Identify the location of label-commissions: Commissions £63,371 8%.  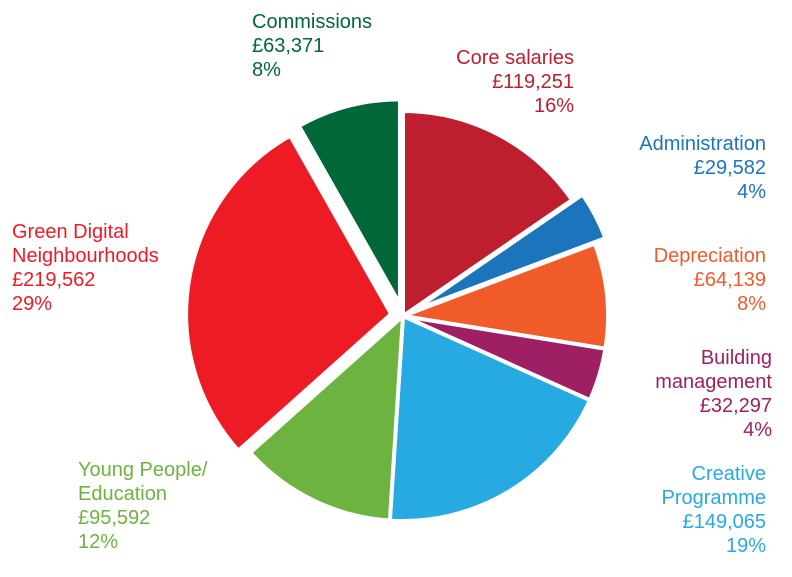
(312, 46).